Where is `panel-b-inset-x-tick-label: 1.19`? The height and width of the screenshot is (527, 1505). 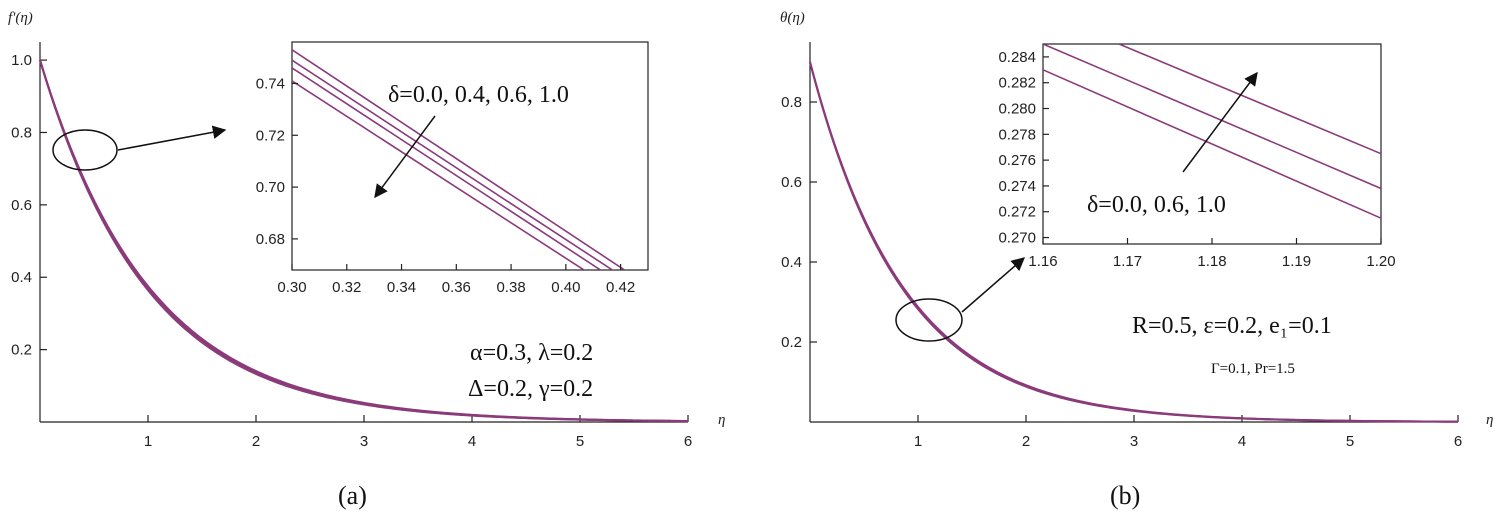
panel-b-inset-x-tick-label: 1.19 is located at coordinates (1296, 261).